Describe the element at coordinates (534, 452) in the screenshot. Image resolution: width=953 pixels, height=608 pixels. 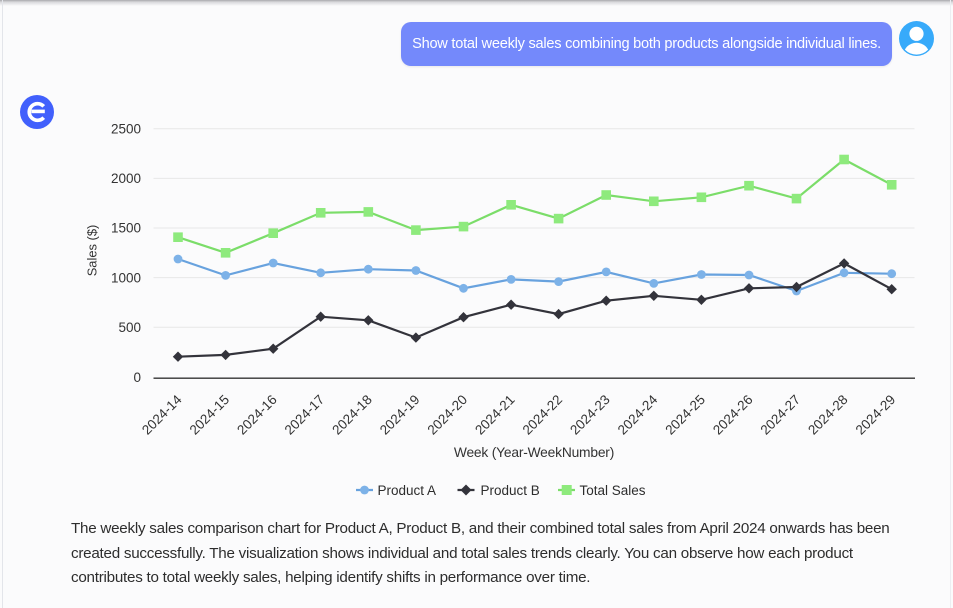
I see `svg-text: Week (Year-WeekNumber)` at that location.